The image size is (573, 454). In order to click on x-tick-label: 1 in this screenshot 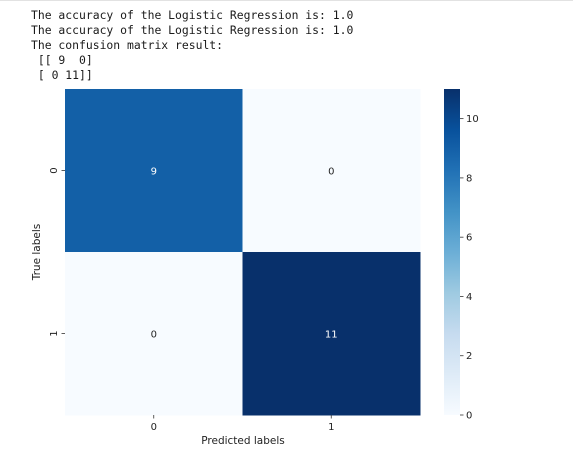, I will do `click(331, 427)`.